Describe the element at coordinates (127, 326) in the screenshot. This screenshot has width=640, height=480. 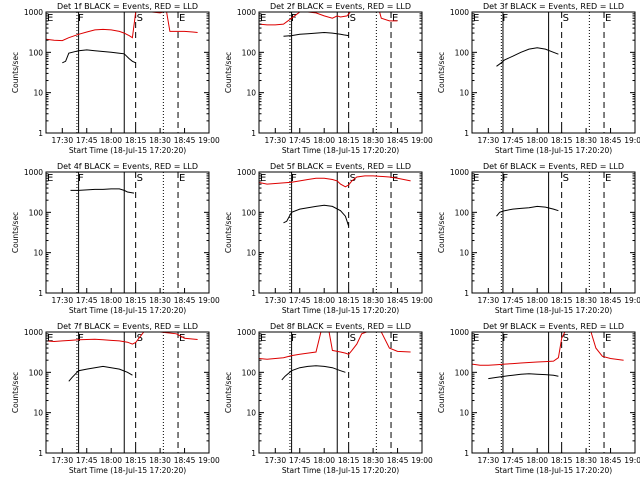
I see `chart-title: Det 7f BLACK = Events, RED = LLD` at that location.